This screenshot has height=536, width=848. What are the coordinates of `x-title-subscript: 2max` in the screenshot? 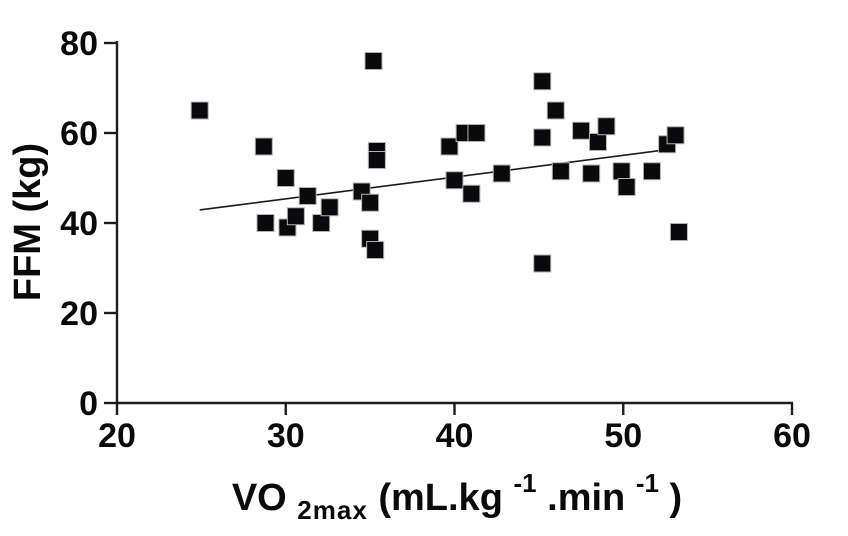 It's located at (332, 510).